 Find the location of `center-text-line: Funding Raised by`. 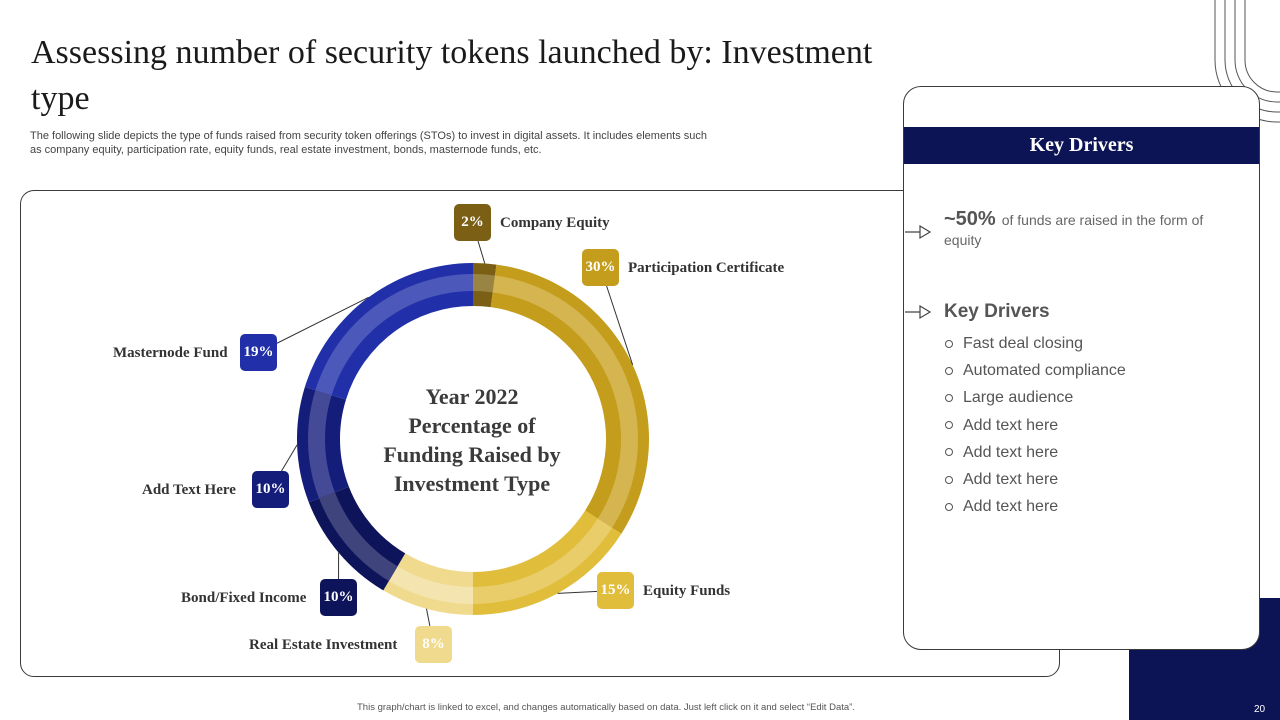

center-text-line: Funding Raised by is located at coordinates (472, 454).